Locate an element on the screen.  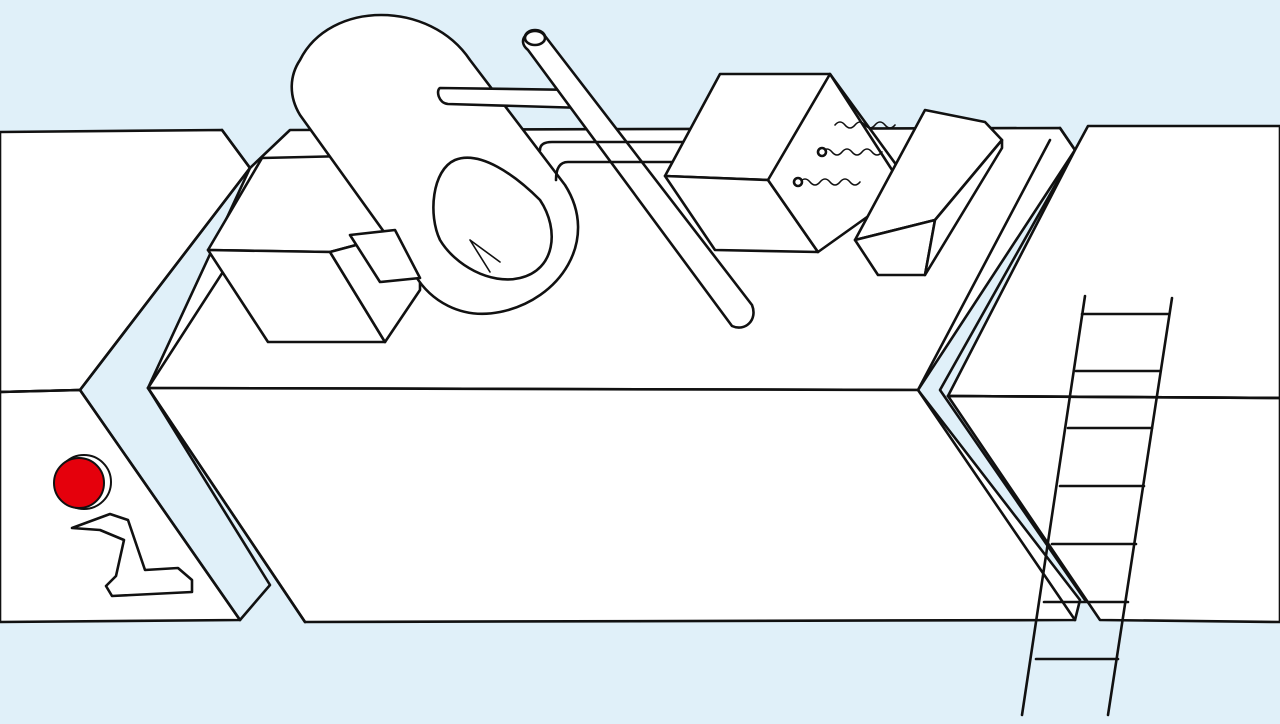
t-pipe is located at coordinates (595, 178).